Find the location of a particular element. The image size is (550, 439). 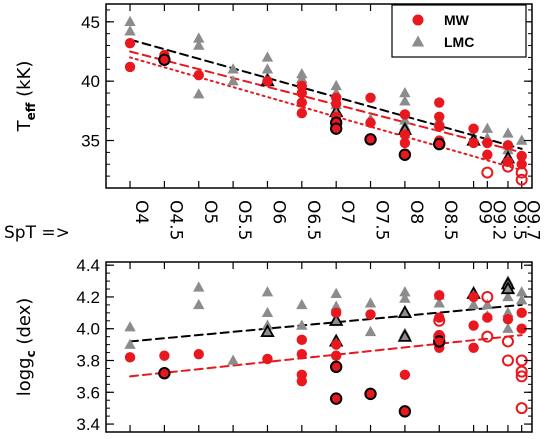

spectral-type-tick-label: O5 is located at coordinates (210, 212).